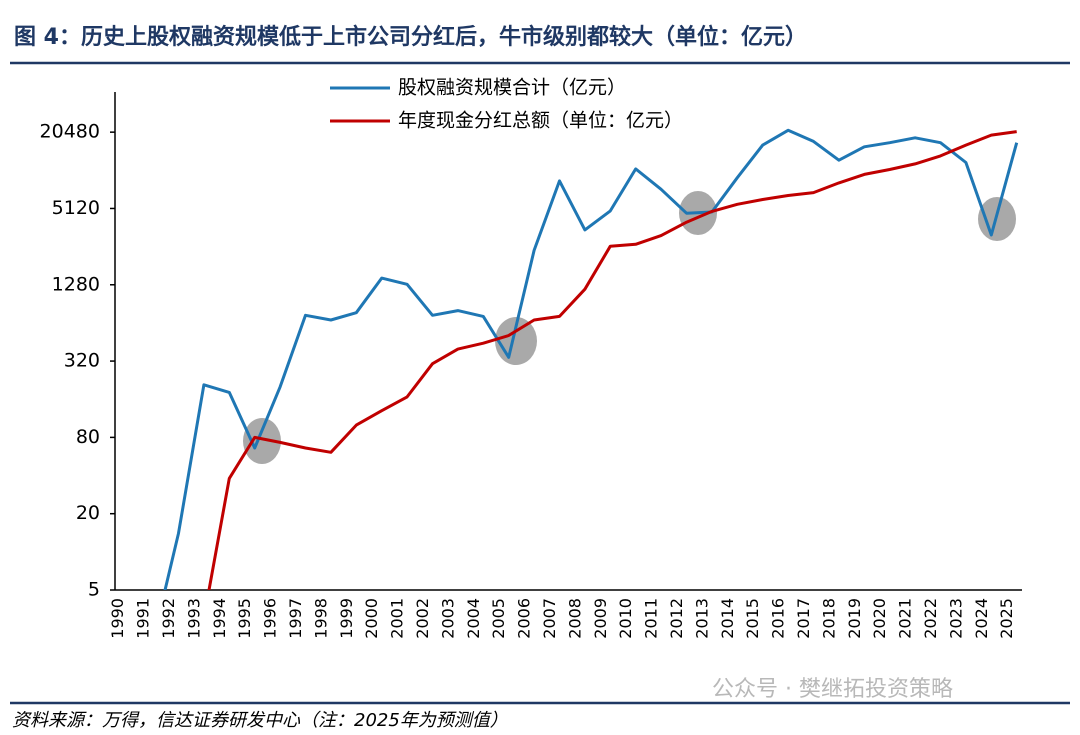  What do you see at coordinates (828, 618) in the screenshot?
I see `x-tick-label: 2018` at bounding box center [828, 618].